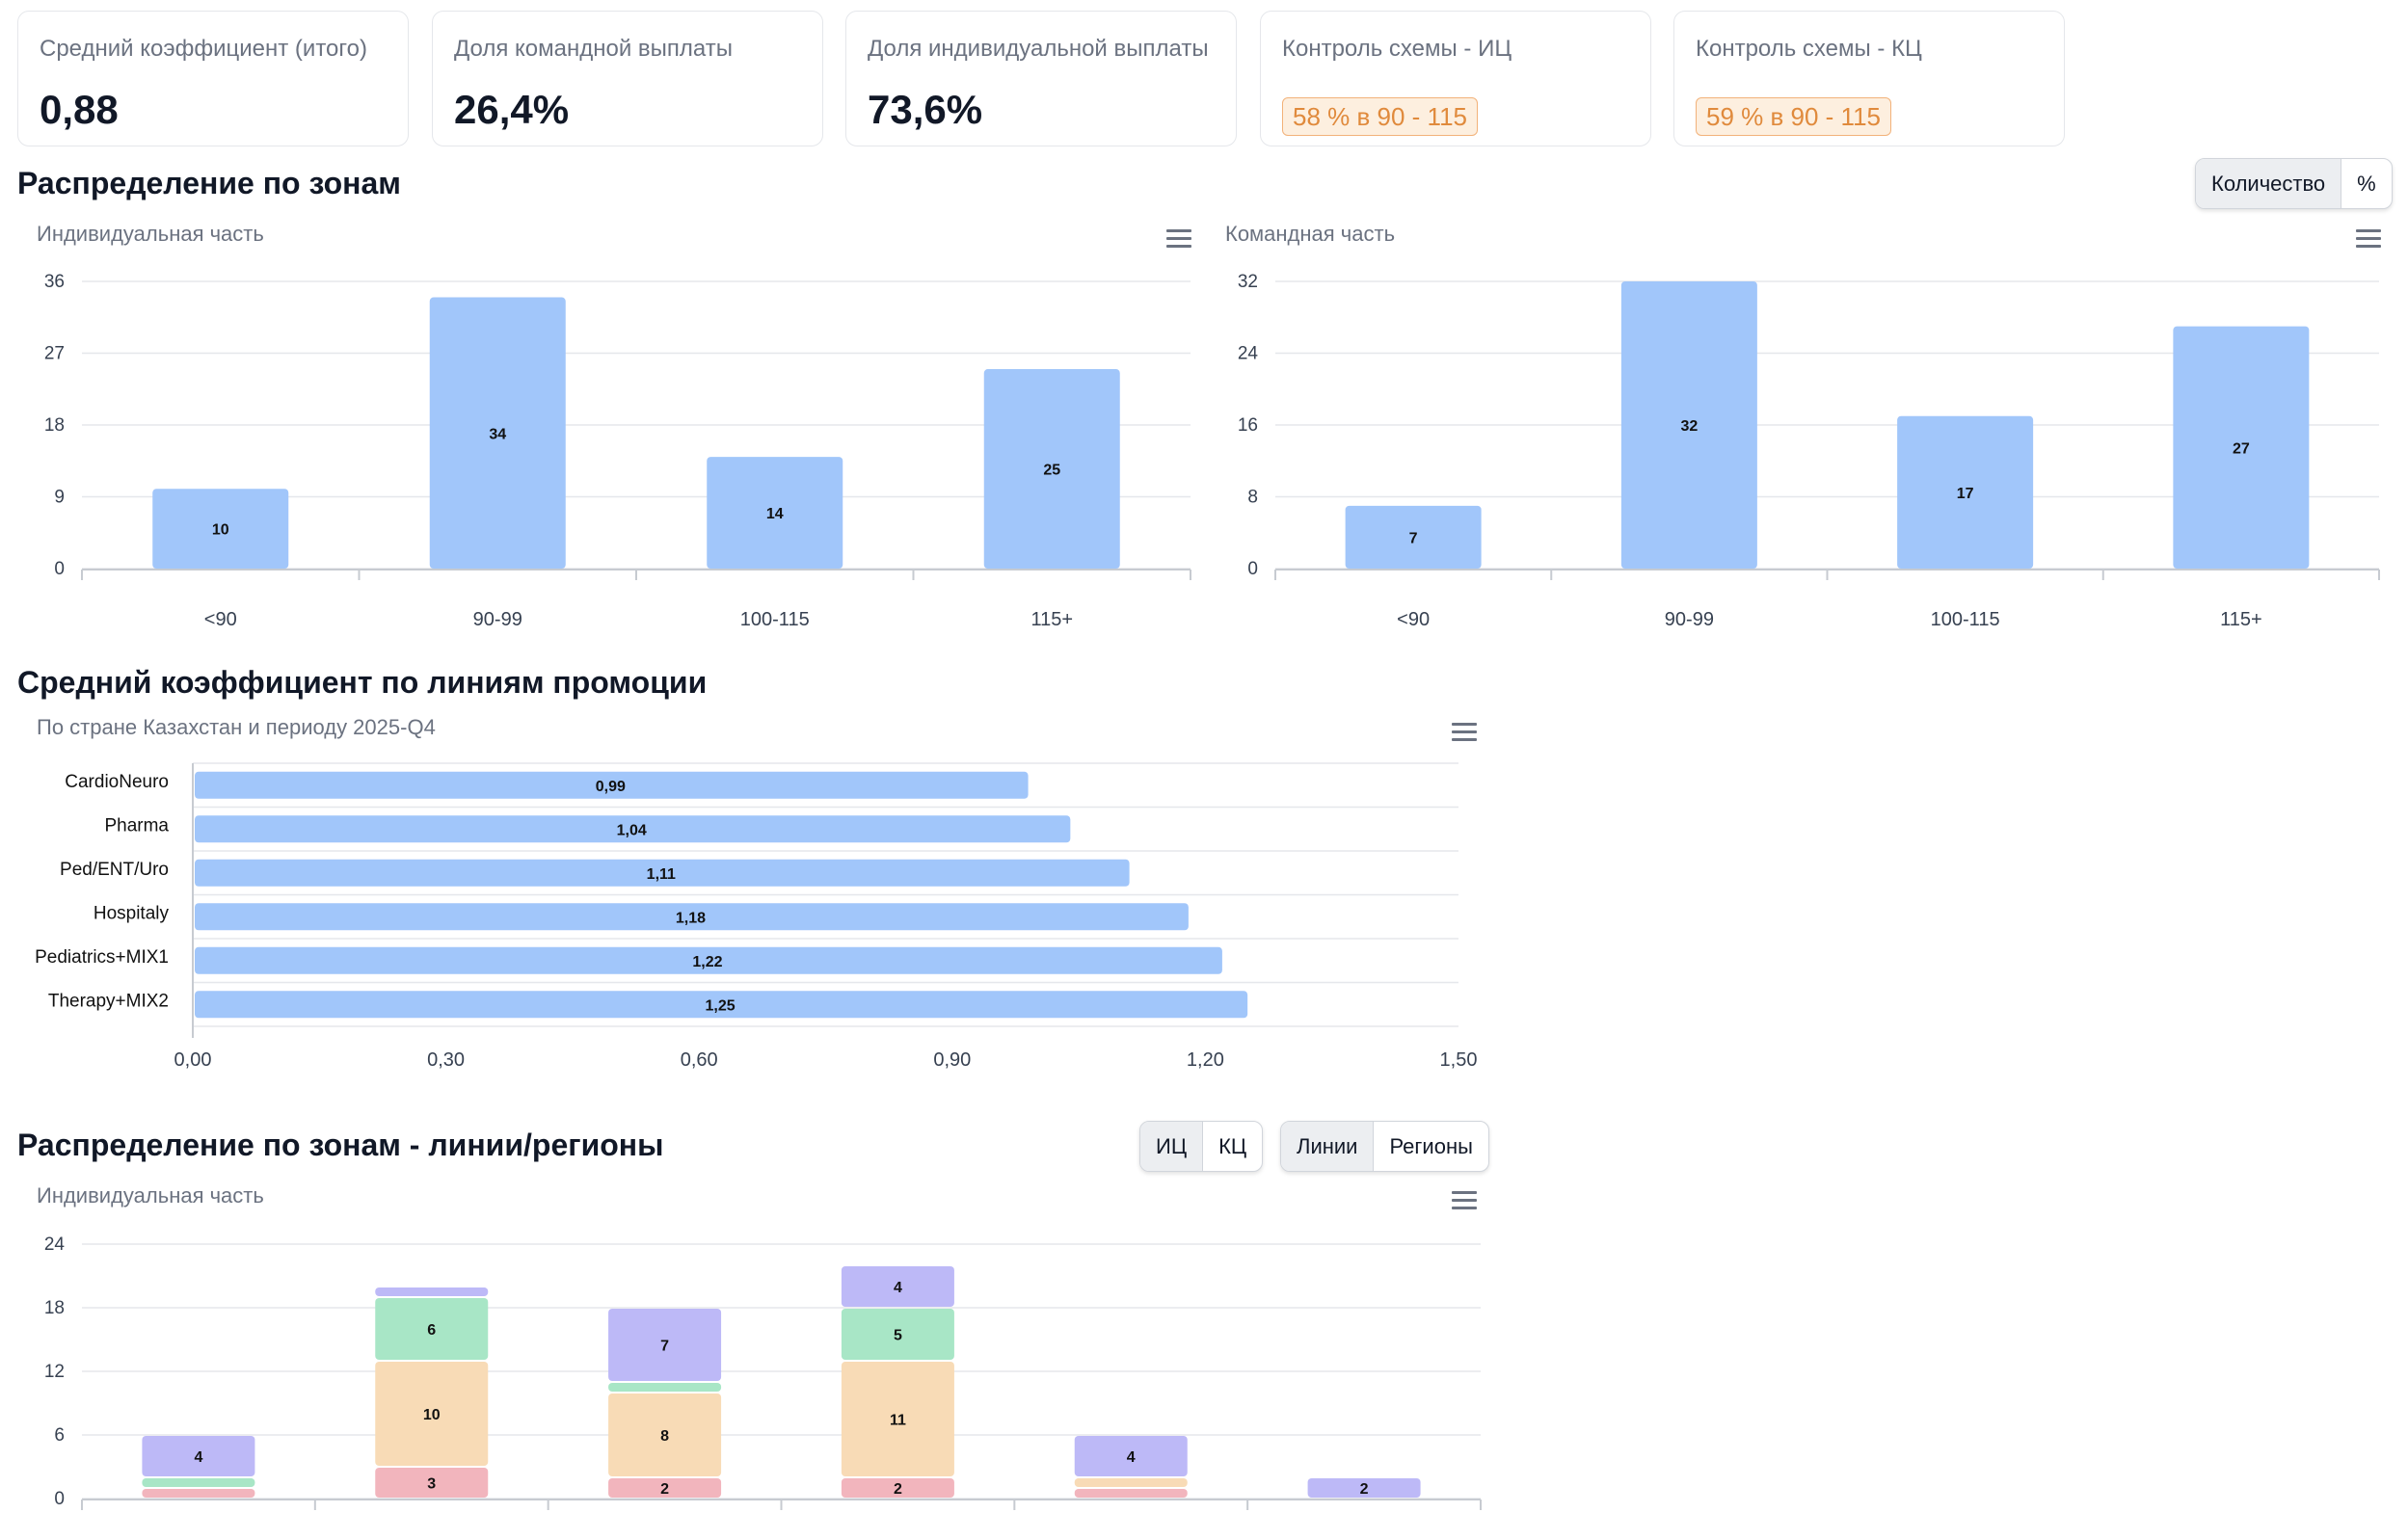  Describe the element at coordinates (1310, 234) in the screenshot. I see `chart-subtitle: Командная часть` at that location.